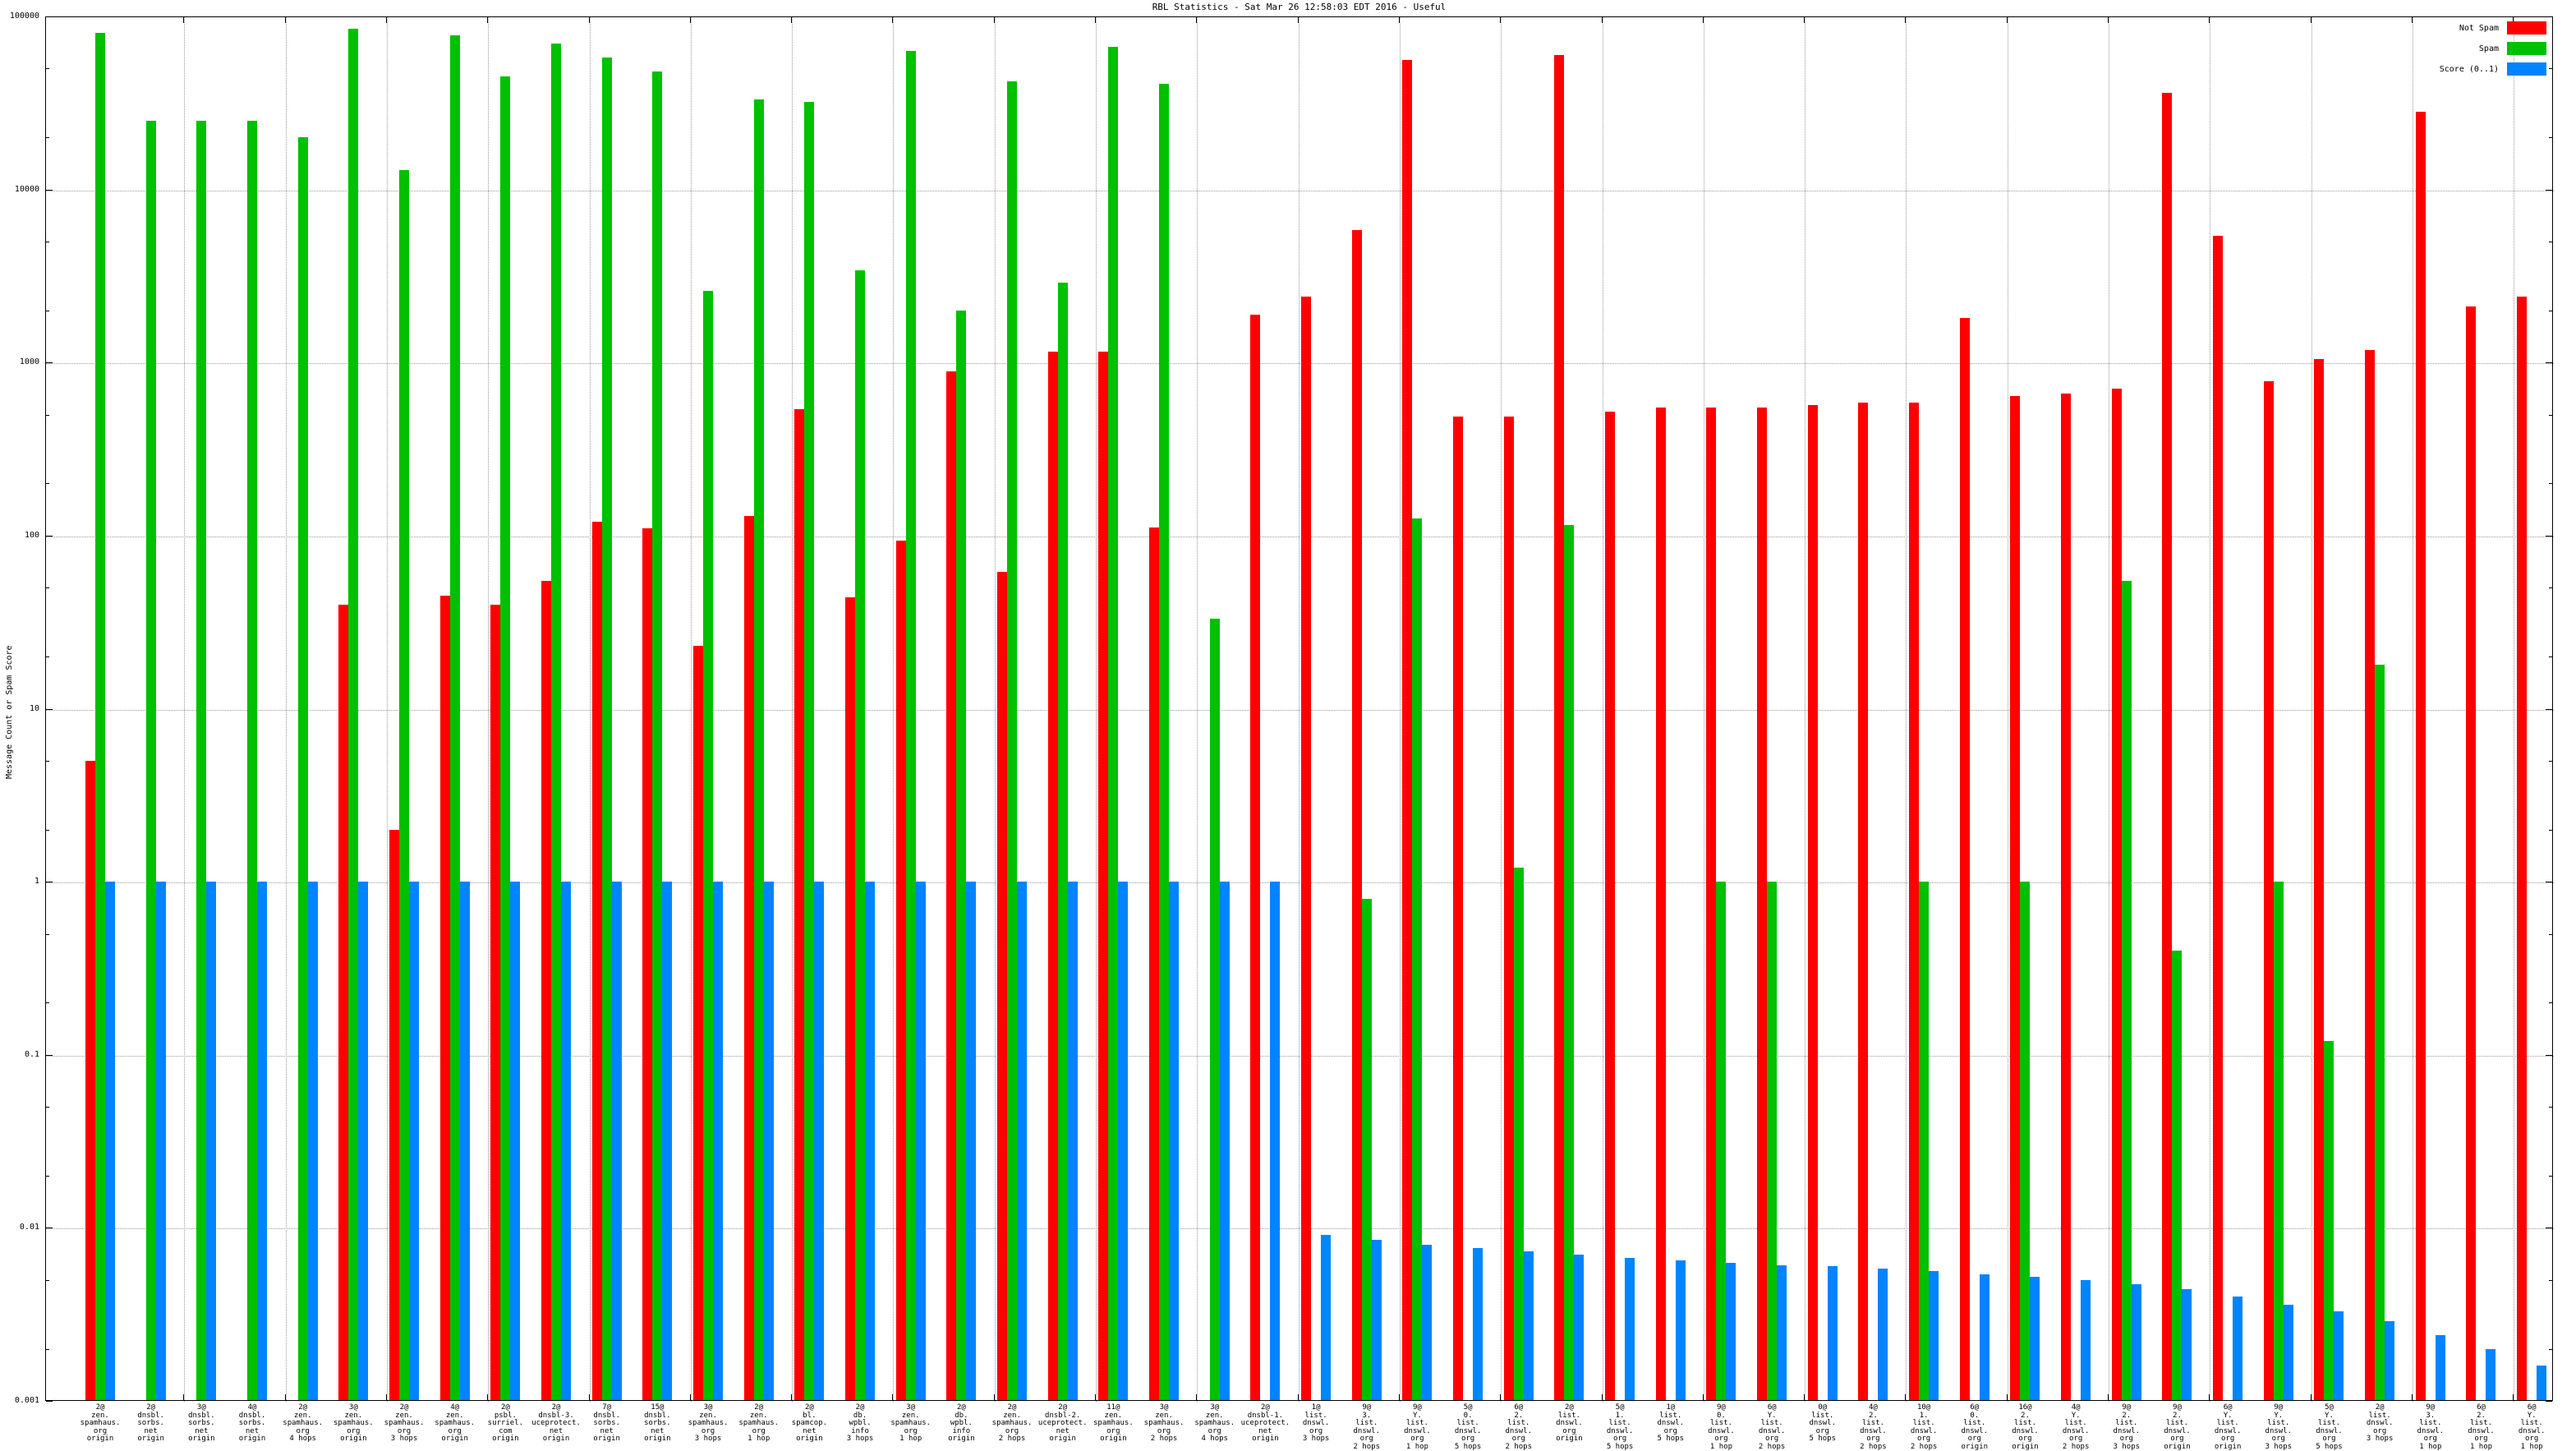 The image size is (2576, 1451). What do you see at coordinates (19, 882) in the screenshot?
I see `y-tick-label: 1` at bounding box center [19, 882].